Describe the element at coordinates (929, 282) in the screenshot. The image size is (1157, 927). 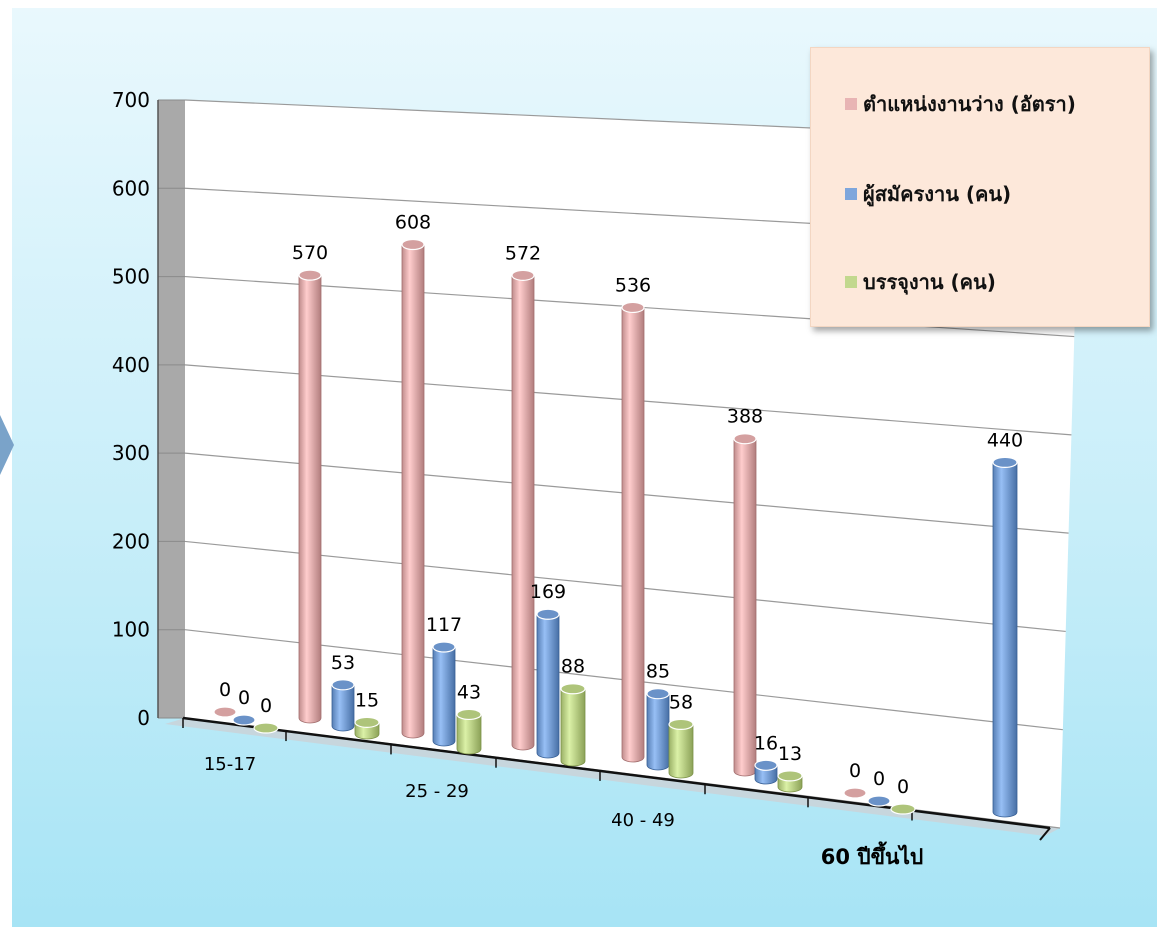
I see `legend-label: บรรจุงาน (คน)` at that location.